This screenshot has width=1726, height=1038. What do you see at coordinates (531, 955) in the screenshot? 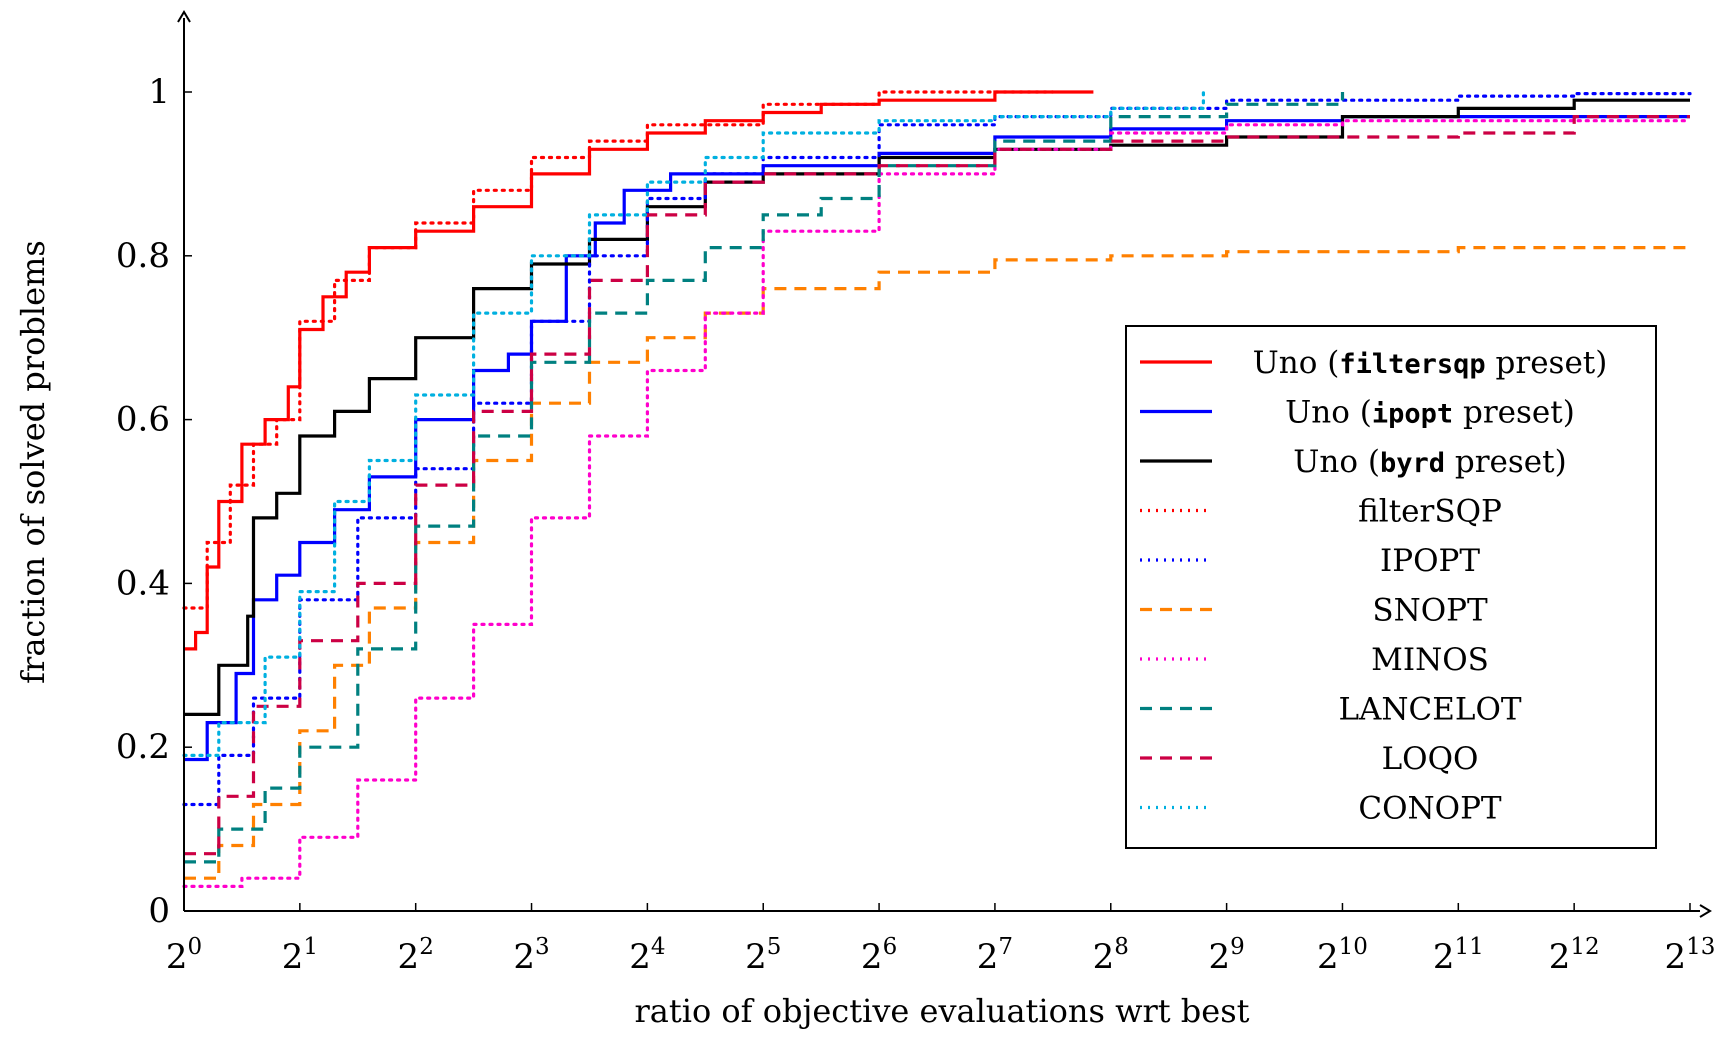
I see `x-tick-label: 23` at bounding box center [531, 955].